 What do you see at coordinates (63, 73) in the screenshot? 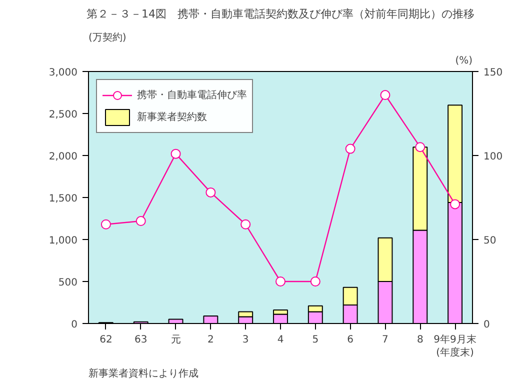
I see `y-tick-label: 3,000` at bounding box center [63, 73].